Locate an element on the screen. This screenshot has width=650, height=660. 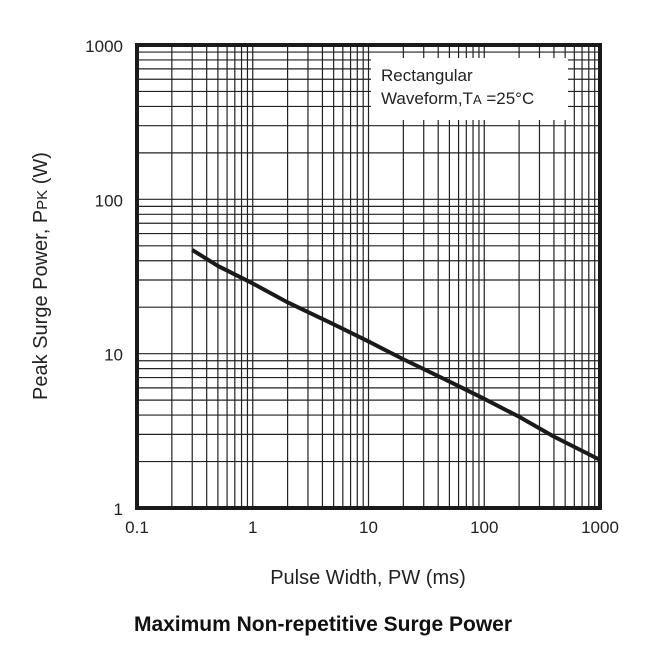
legend-box is located at coordinates (469, 89).